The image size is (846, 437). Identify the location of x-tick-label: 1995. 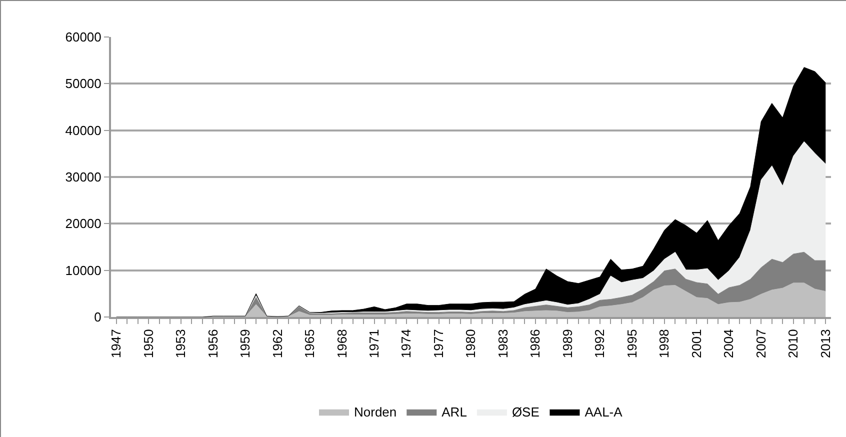
(632, 343).